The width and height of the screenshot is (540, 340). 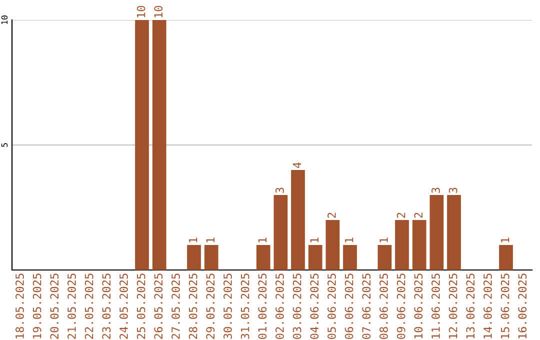 What do you see at coordinates (280, 306) in the screenshot?
I see `x-tick-label: 02.06.2025` at bounding box center [280, 306].